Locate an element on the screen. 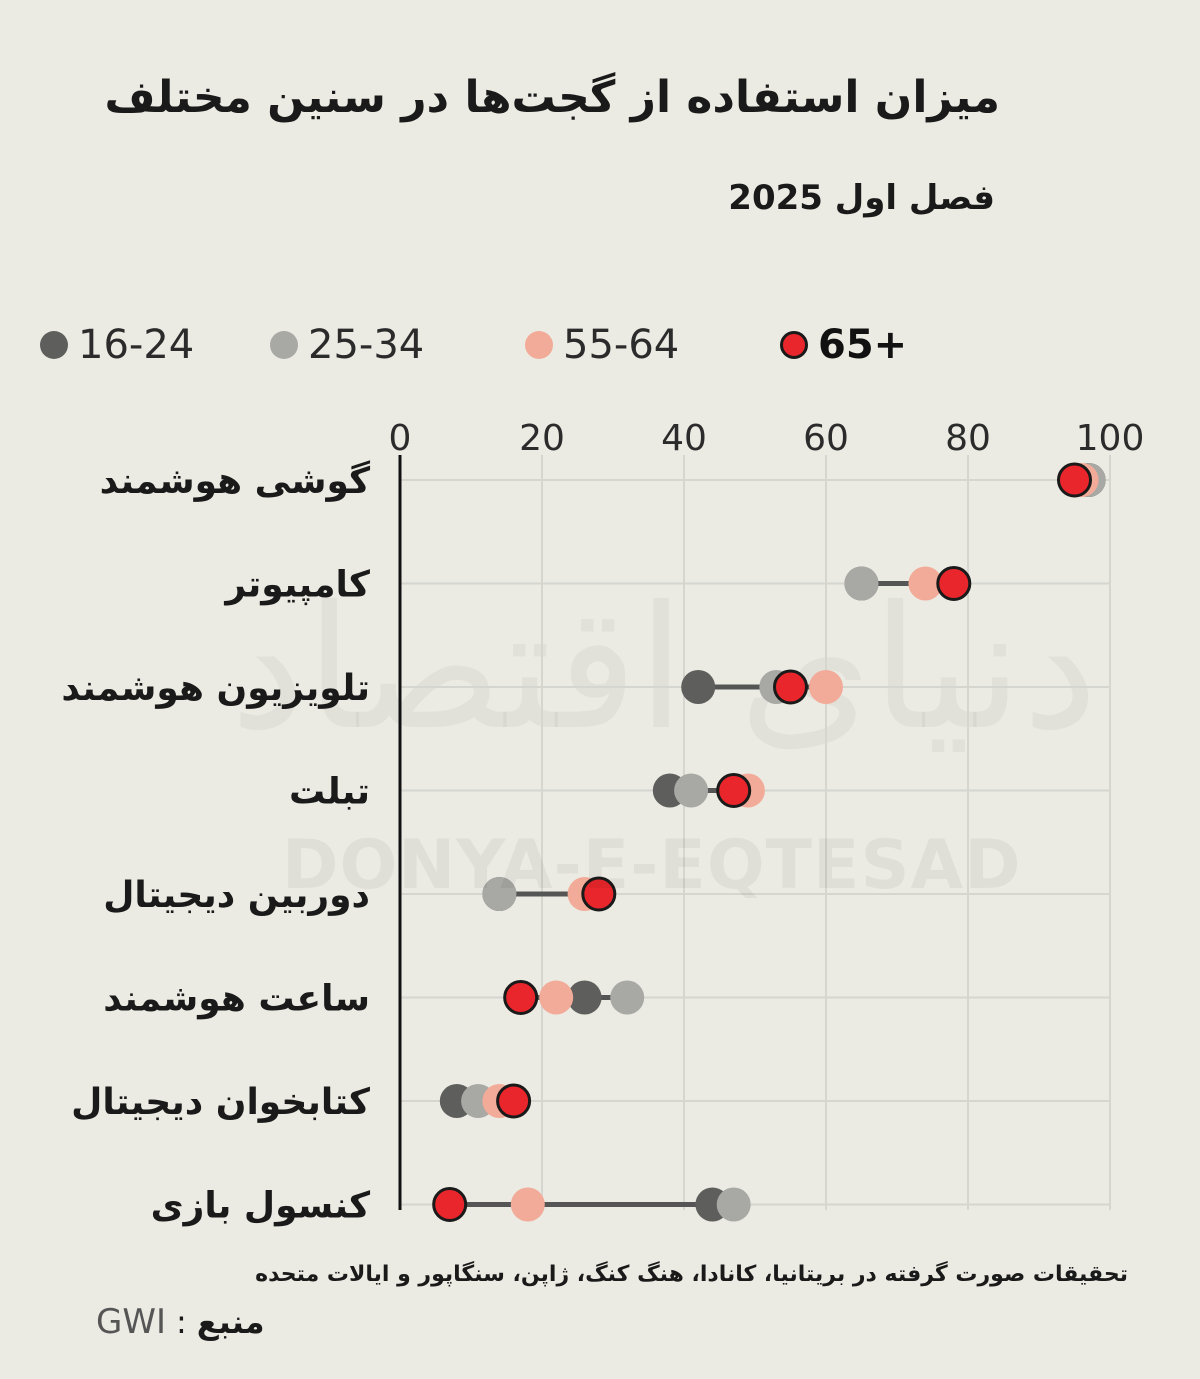  x-tick-label: 40 is located at coordinates (684, 438).